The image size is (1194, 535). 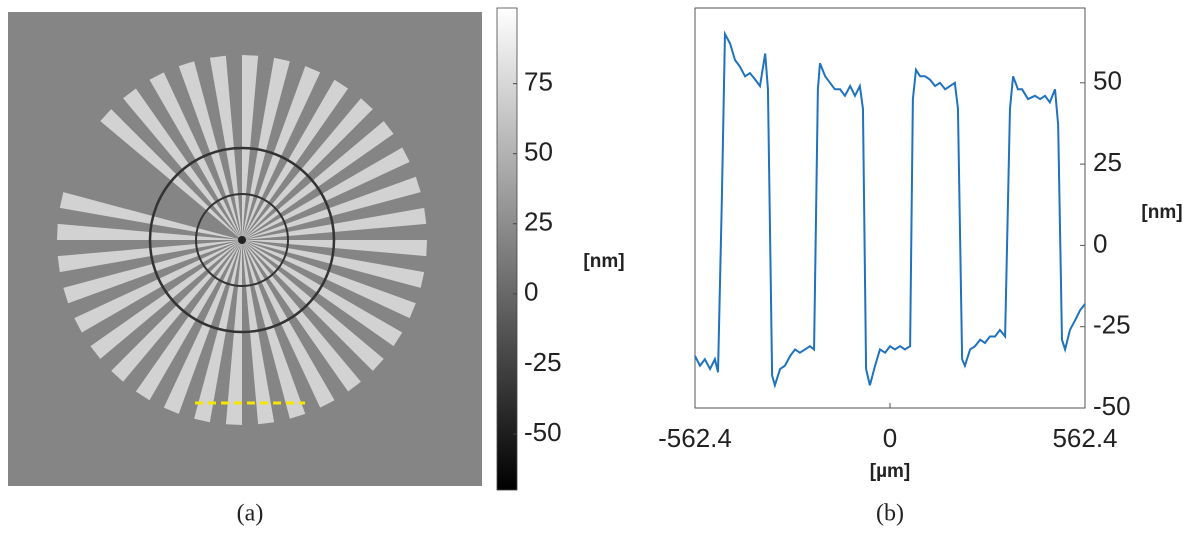 What do you see at coordinates (1107, 162) in the screenshot?
I see `y-tick-label: 25` at bounding box center [1107, 162].